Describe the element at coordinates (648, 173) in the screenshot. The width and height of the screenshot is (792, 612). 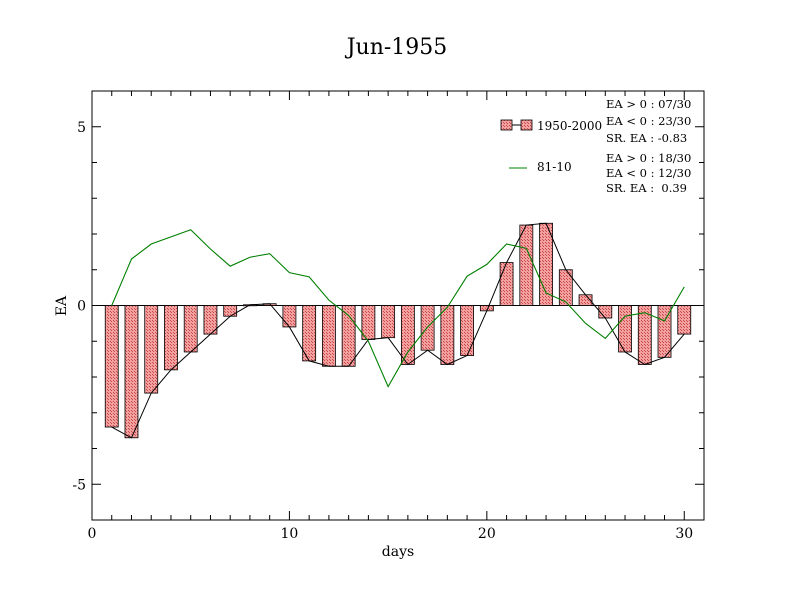
I see `stat-8110-neg: EA < 0 : 12/30` at that location.